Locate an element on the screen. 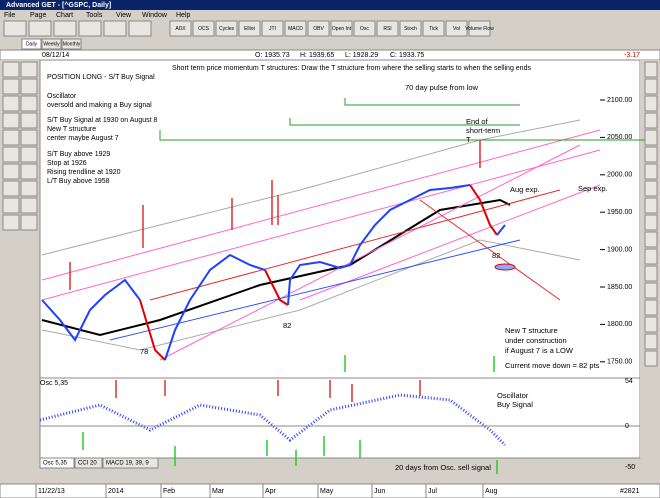 This screenshot has height=498, width=660. chart-note: oversold and making a Buy signal is located at coordinates (99, 105).